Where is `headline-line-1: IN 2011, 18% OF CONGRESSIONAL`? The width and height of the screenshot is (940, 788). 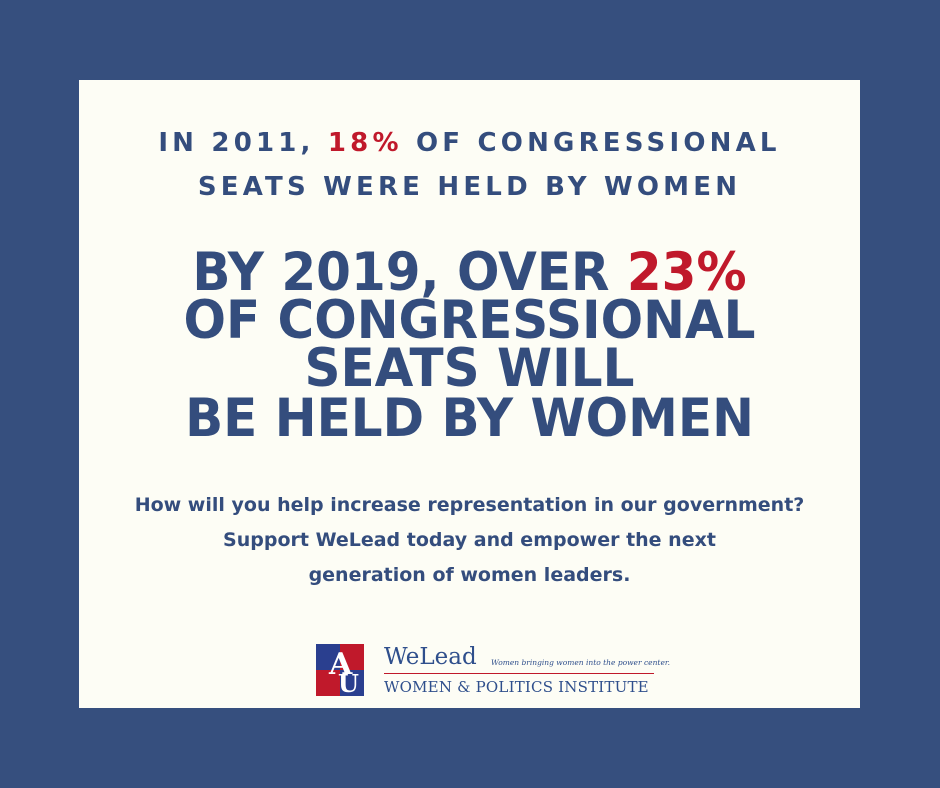 headline-line-1: IN 2011, 18% OF CONGRESSIONAL is located at coordinates (469, 143).